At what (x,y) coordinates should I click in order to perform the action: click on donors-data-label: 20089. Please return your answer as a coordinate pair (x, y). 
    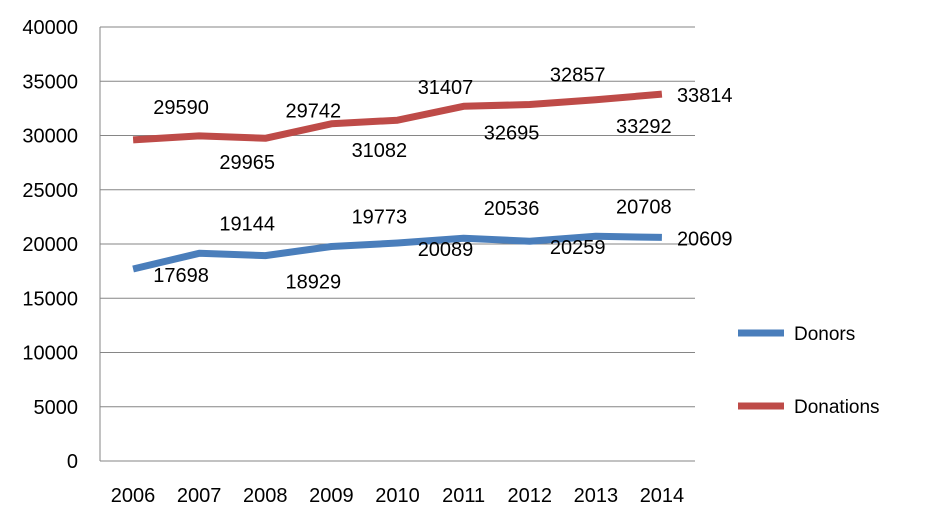
    Looking at the image, I should click on (446, 250).